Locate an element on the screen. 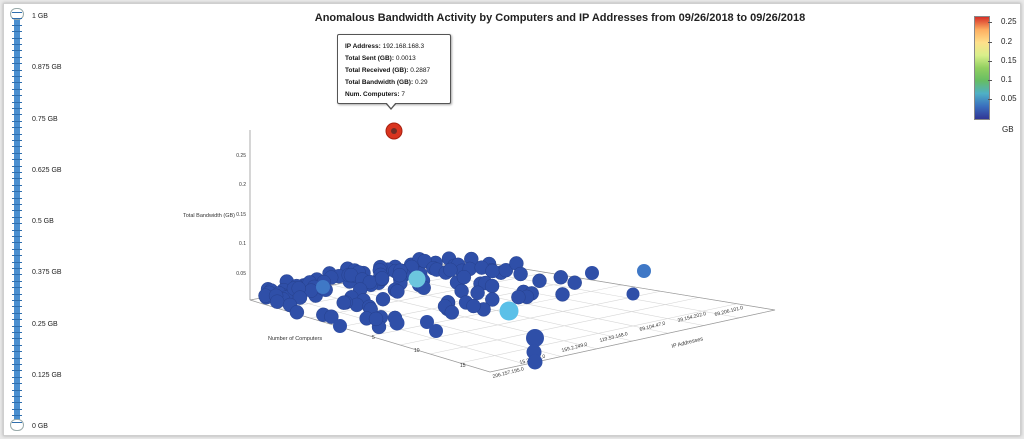 This screenshot has width=1024, height=439. tooltip-received-label: Total Received (GB): is located at coordinates (377, 70).